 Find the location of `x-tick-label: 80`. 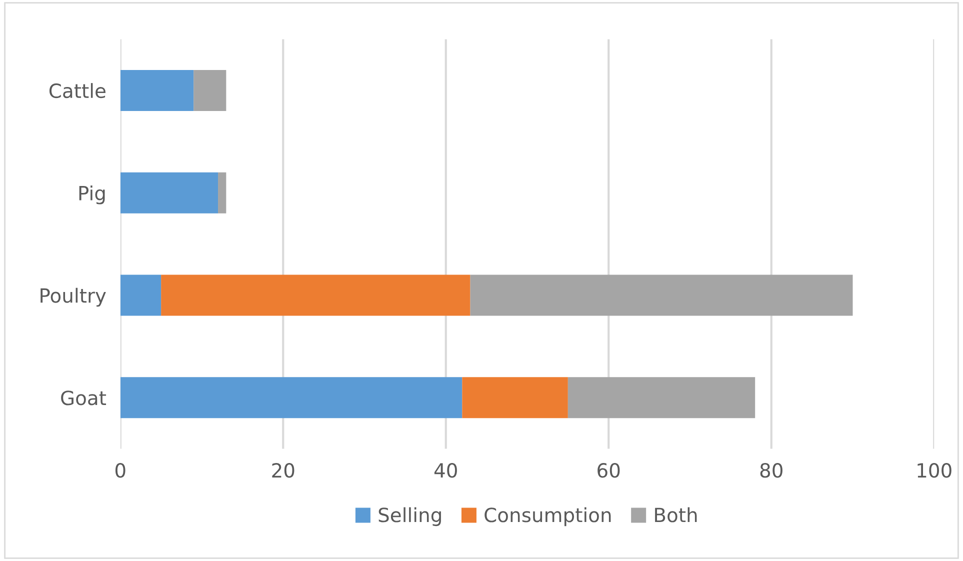

x-tick-label: 80 is located at coordinates (771, 470).